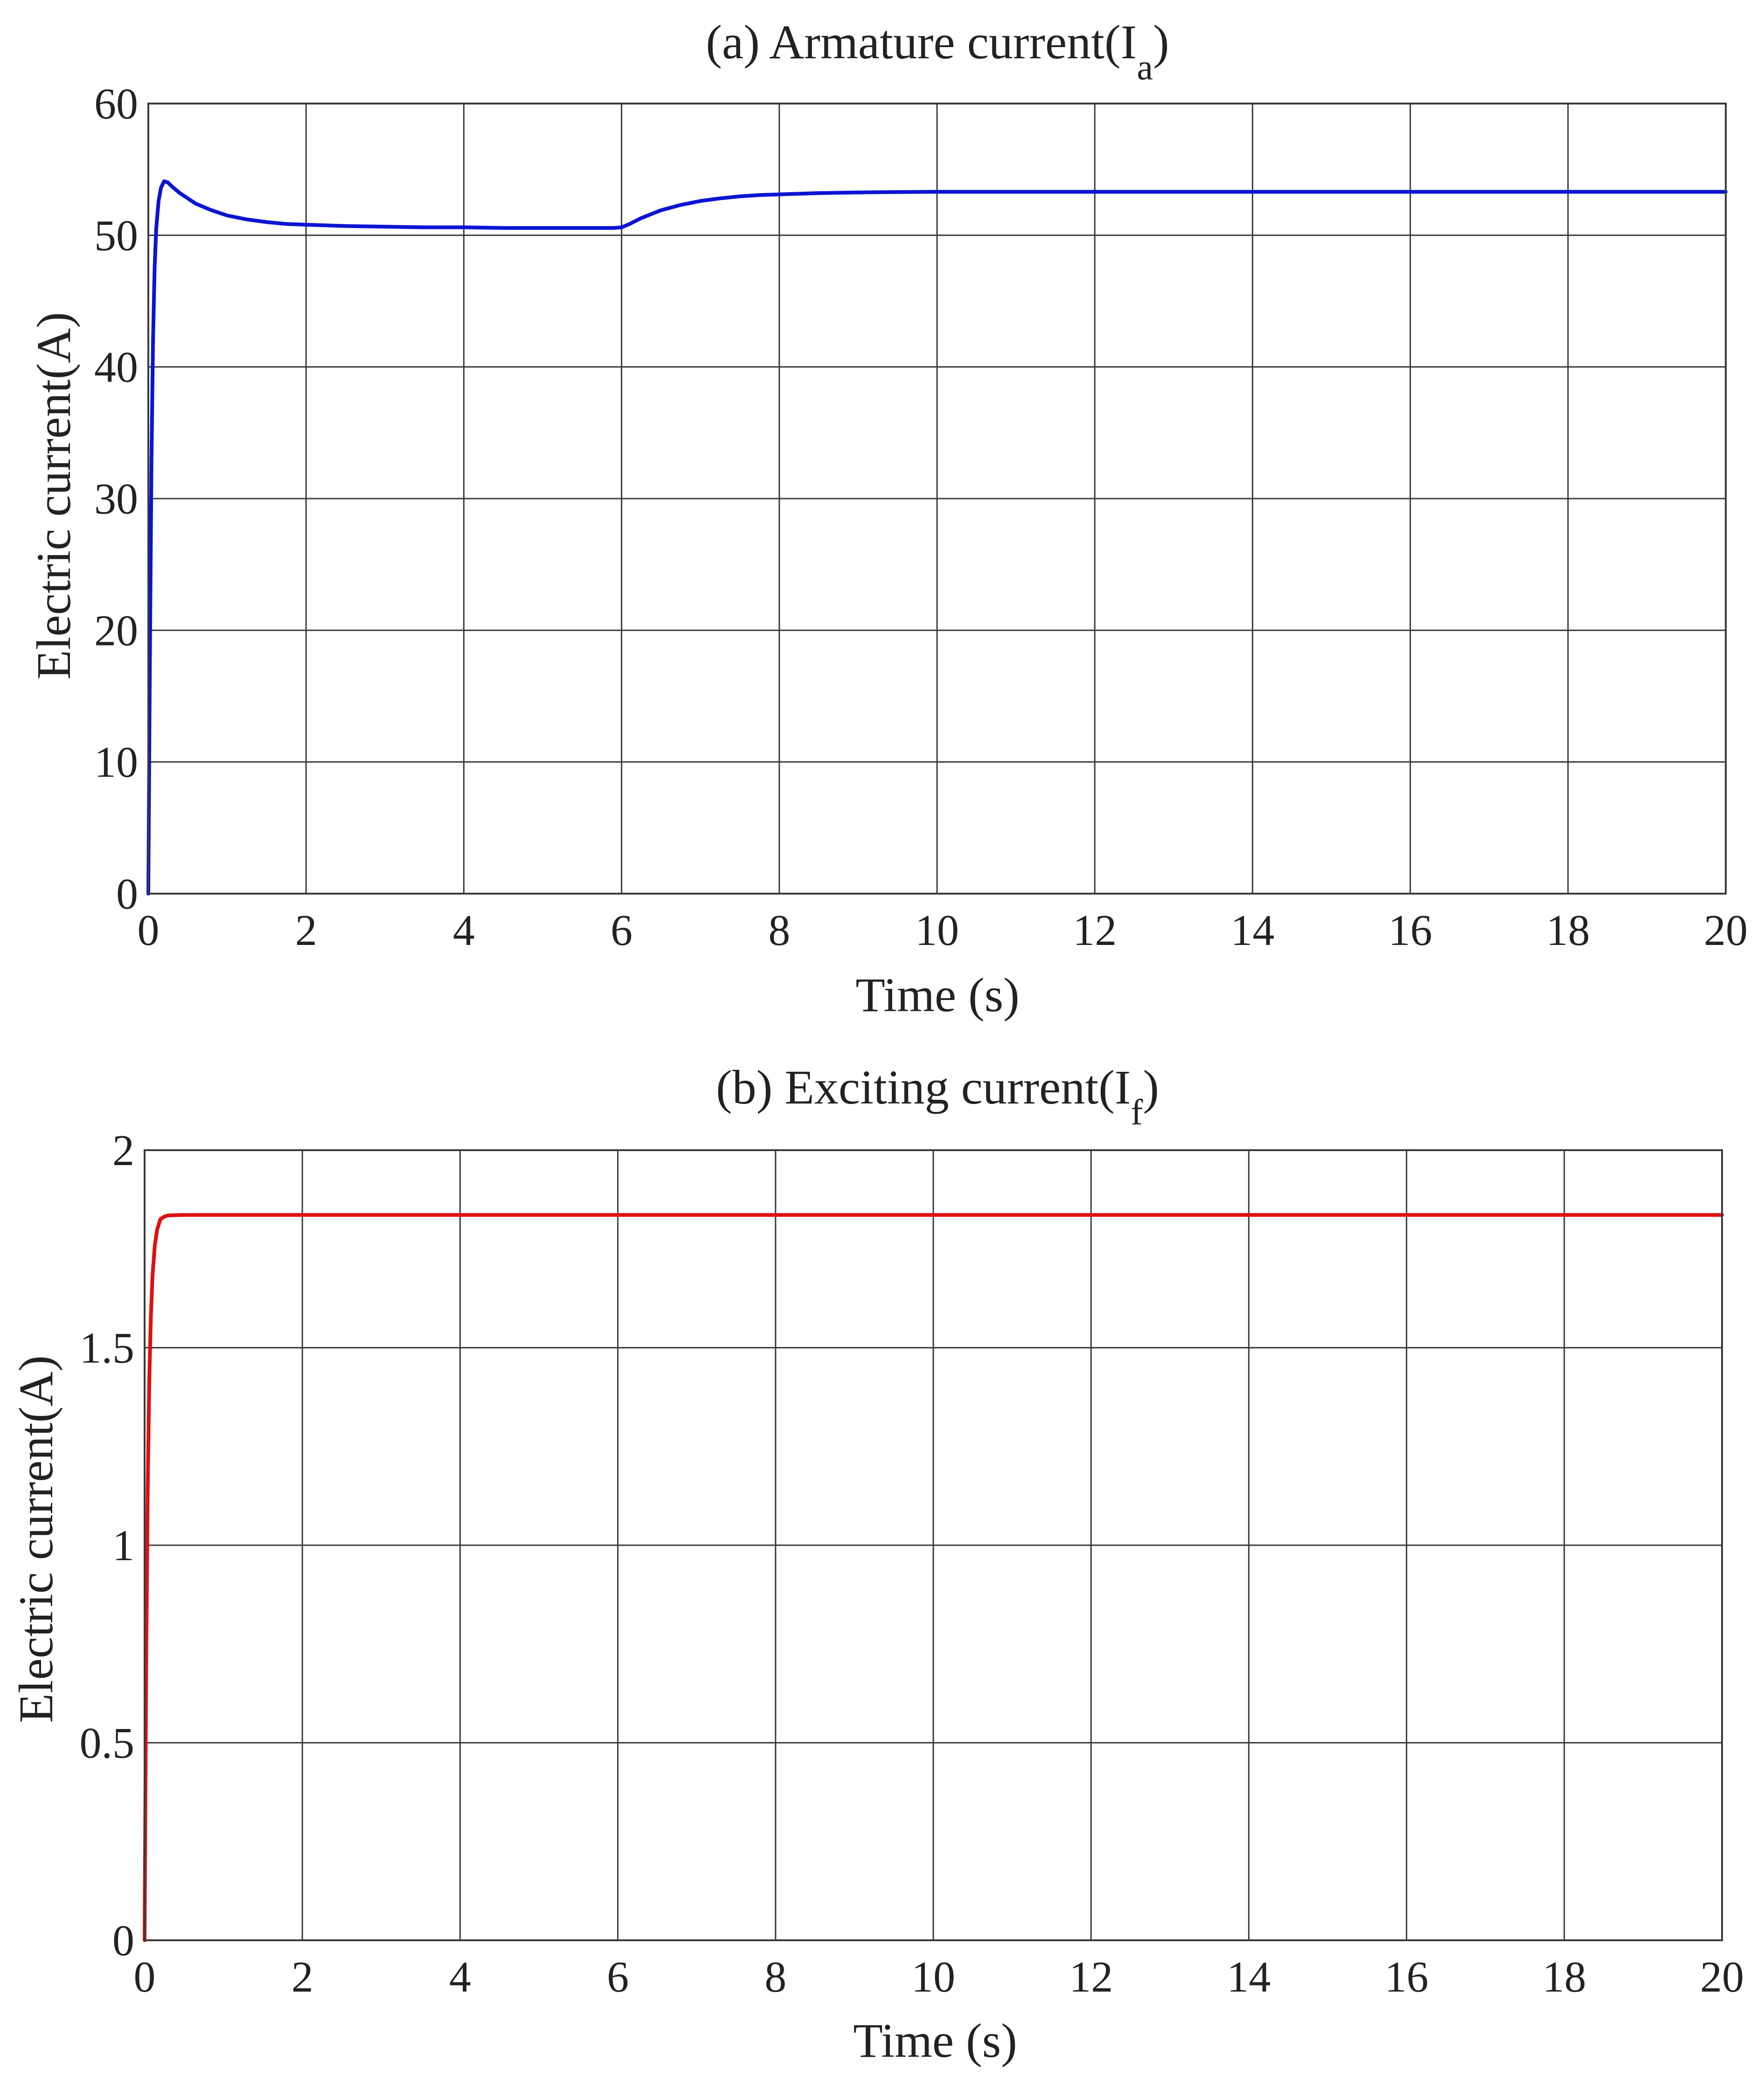  What do you see at coordinates (123, 1150) in the screenshot?
I see `y-tick-label: 2` at bounding box center [123, 1150].